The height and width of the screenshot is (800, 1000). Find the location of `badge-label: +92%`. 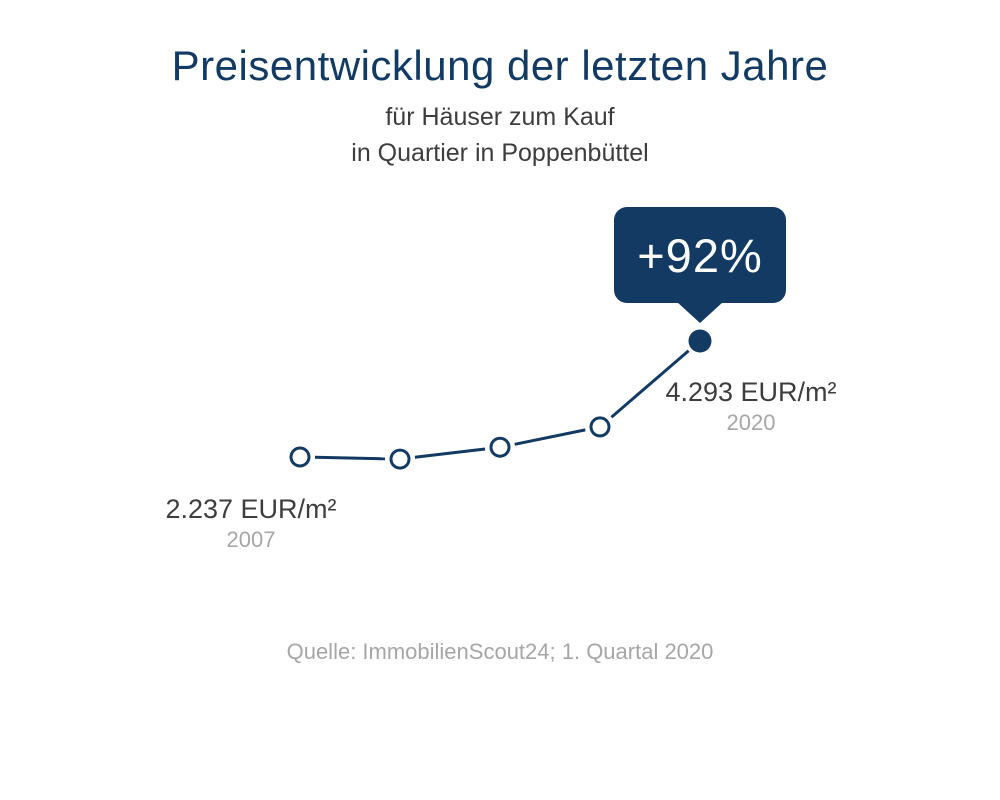

badge-label: +92% is located at coordinates (700, 255).